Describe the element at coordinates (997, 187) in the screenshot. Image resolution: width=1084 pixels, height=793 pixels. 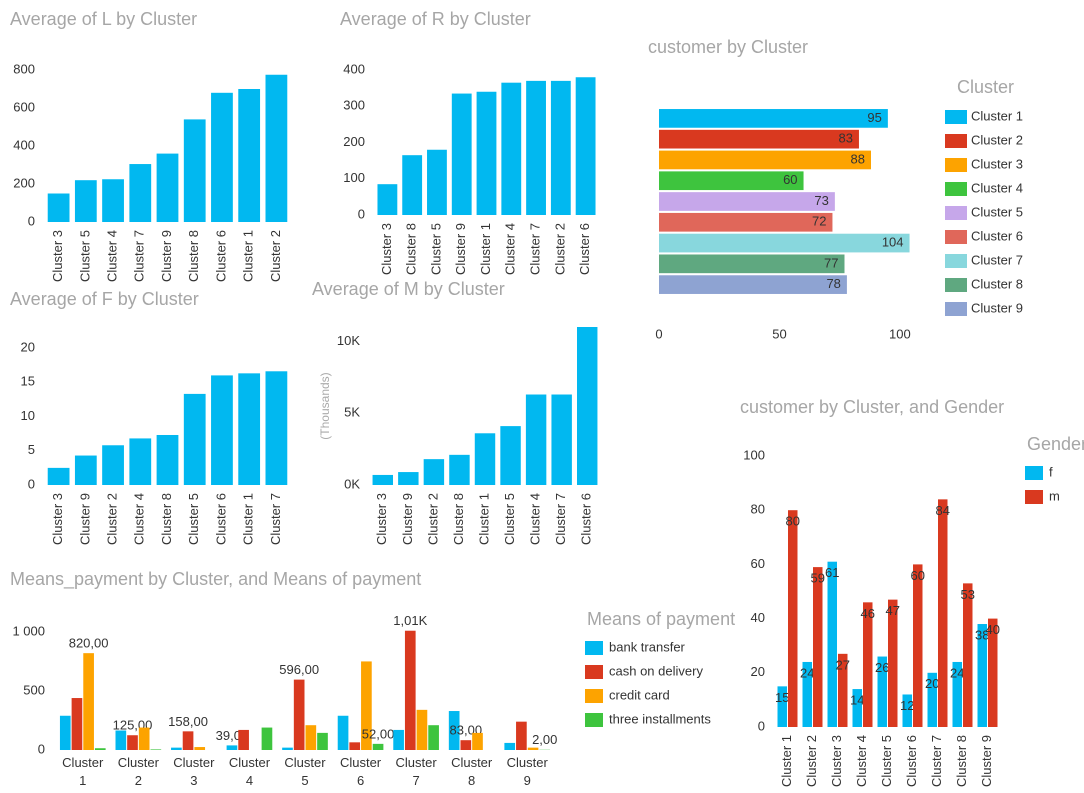
I see `legend-label: Cluster 4` at that location.